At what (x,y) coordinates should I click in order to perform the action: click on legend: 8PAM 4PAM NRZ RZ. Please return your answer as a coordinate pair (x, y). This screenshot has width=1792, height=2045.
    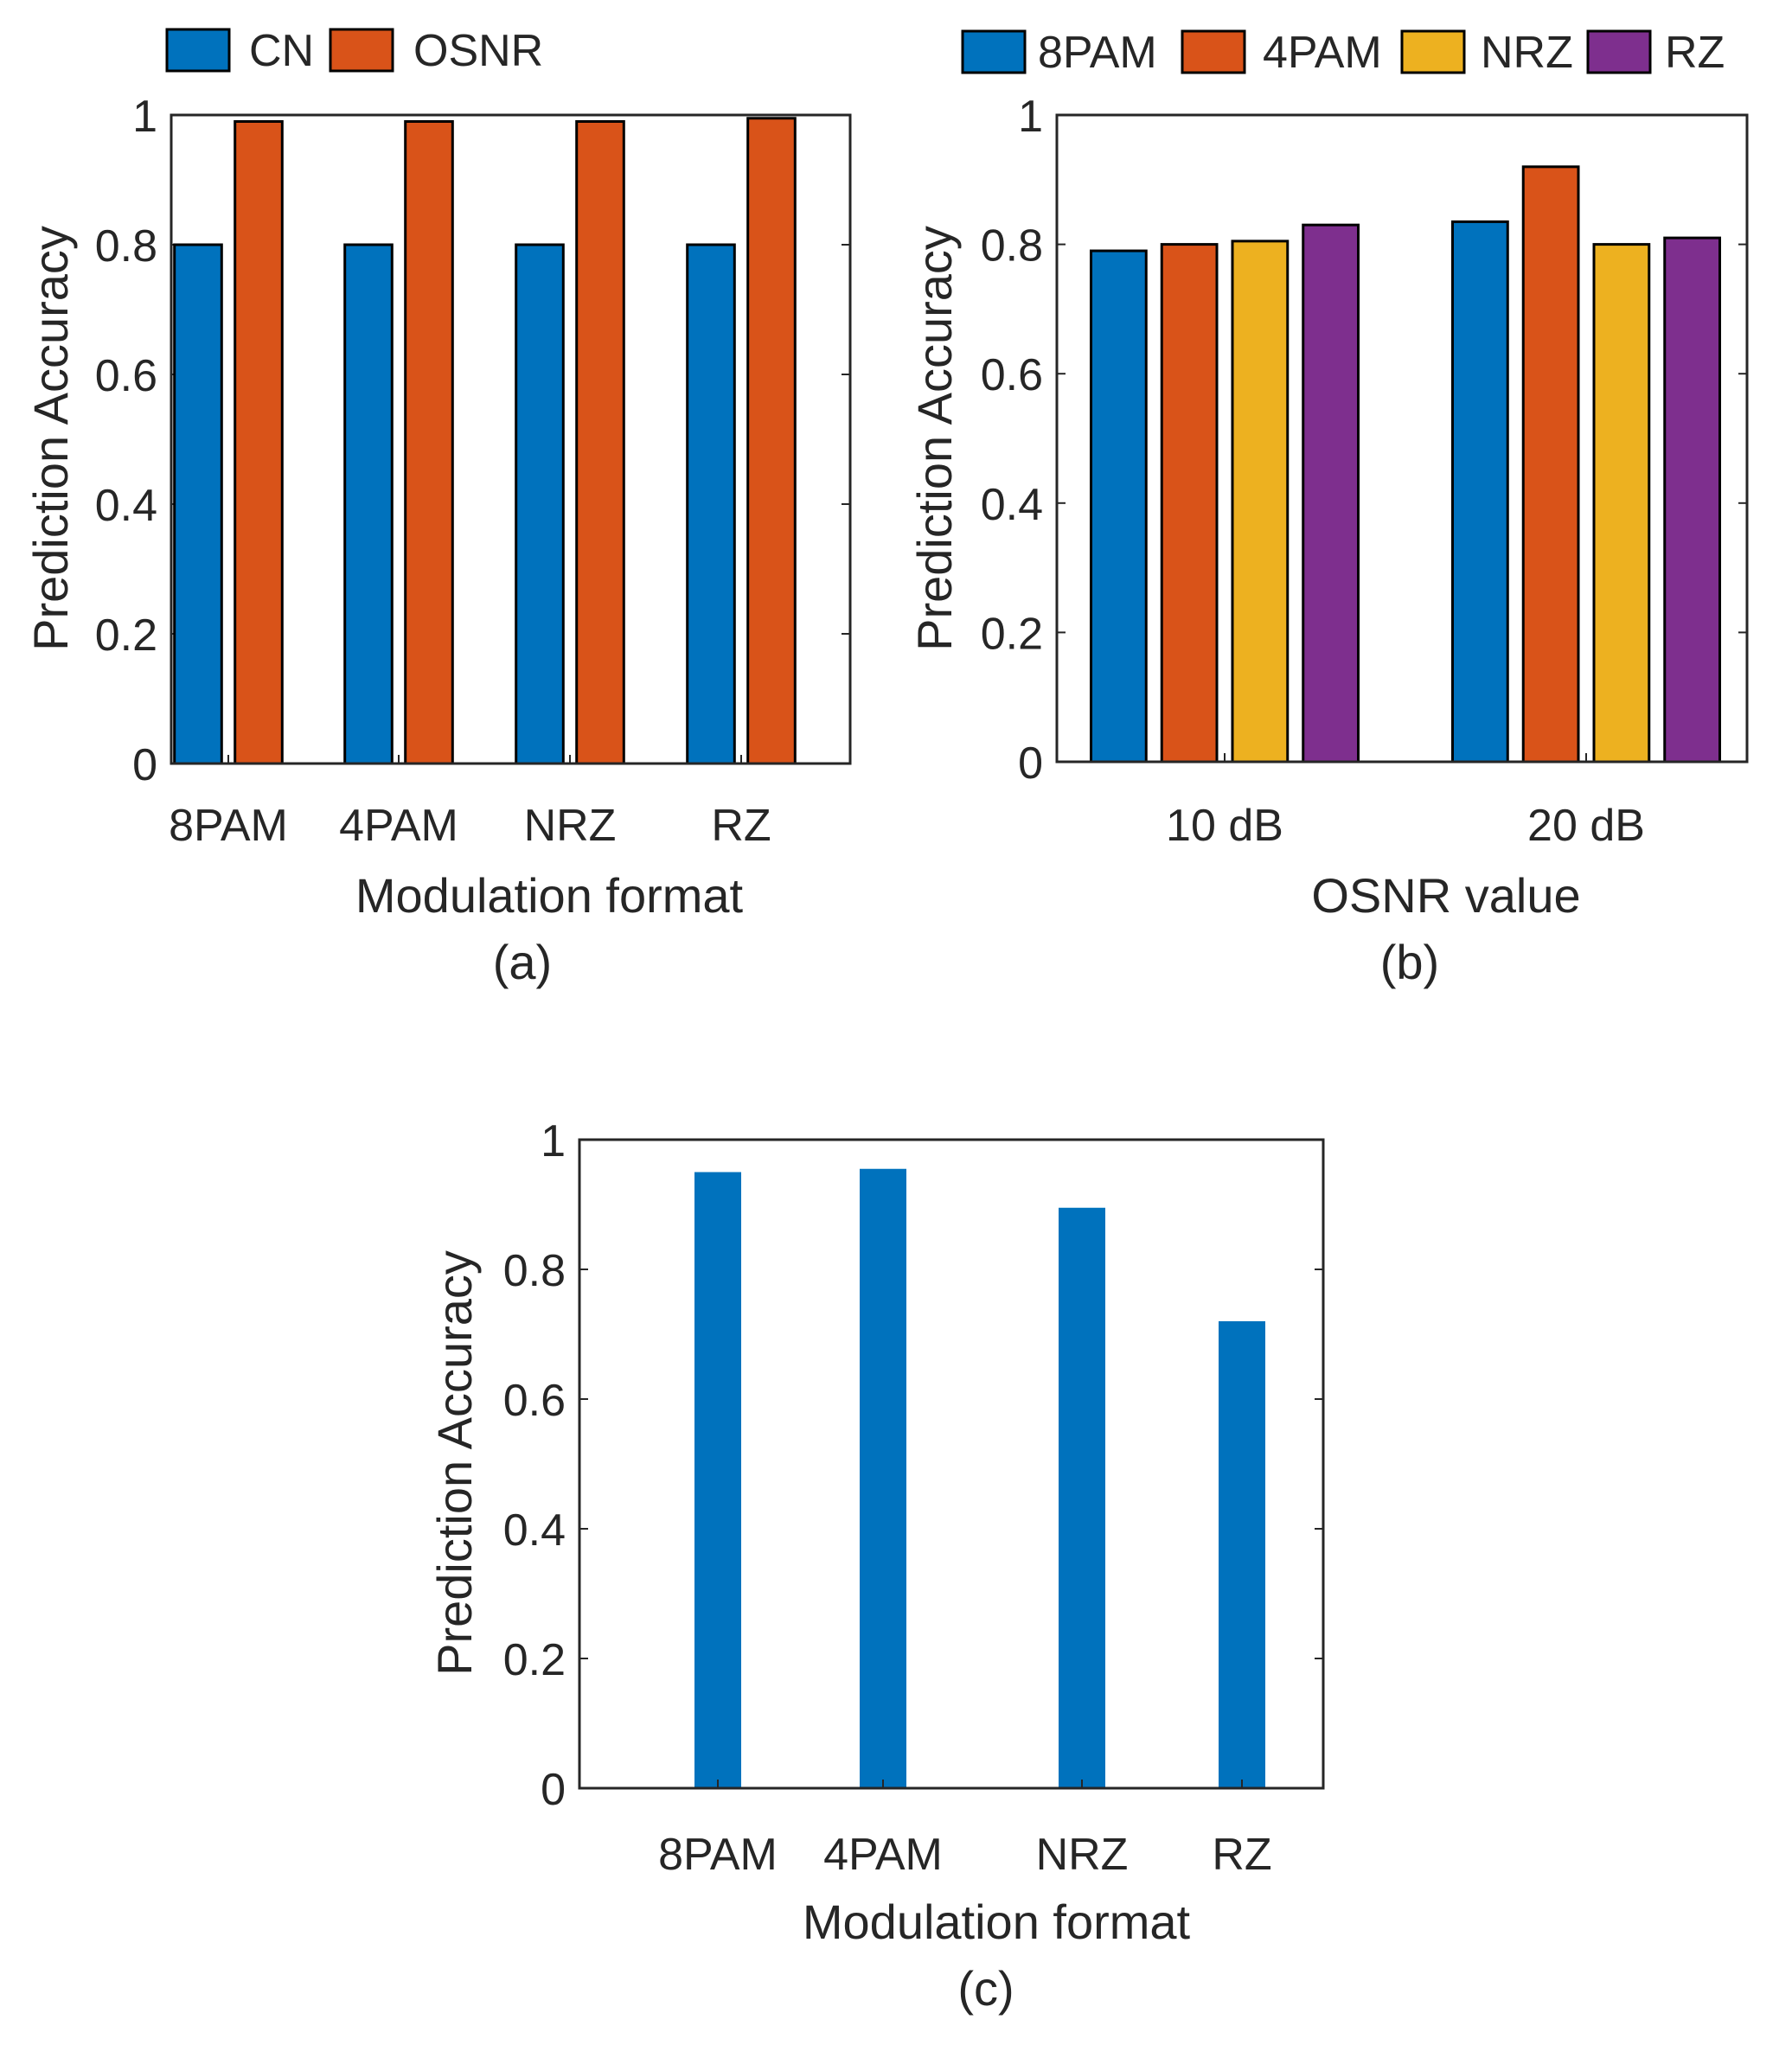
    Looking at the image, I should click on (1343, 53).